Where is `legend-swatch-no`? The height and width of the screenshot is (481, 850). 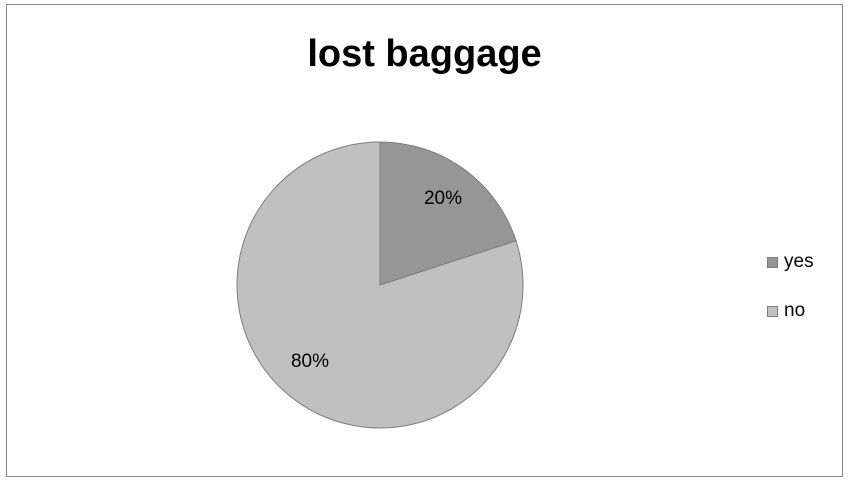 legend-swatch-no is located at coordinates (772, 311).